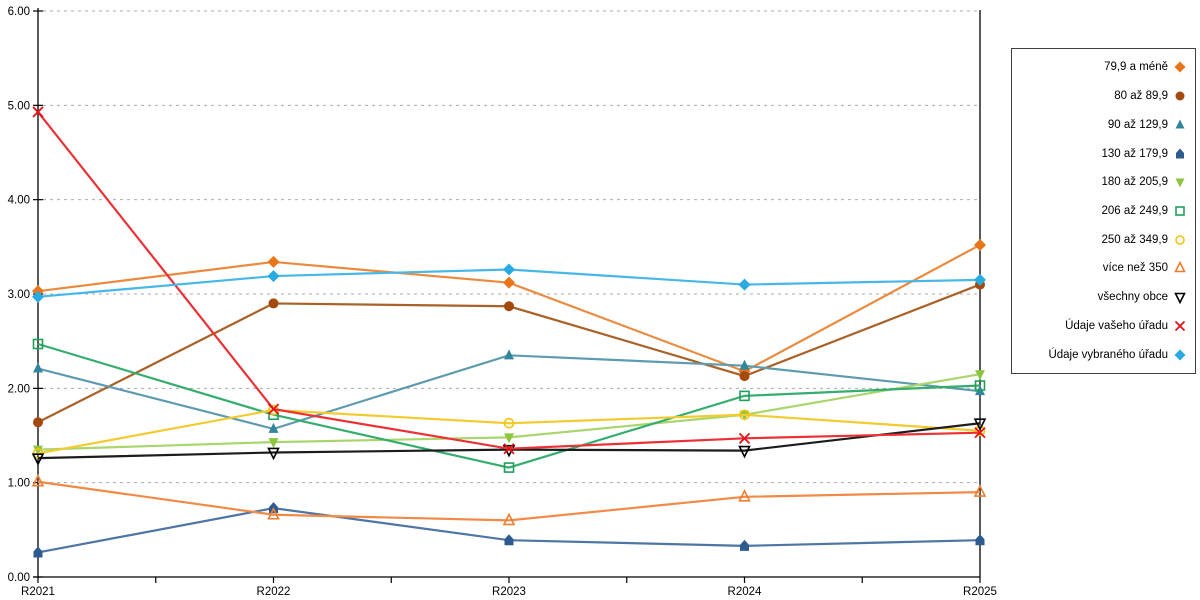  I want to click on triangle-down-open-legend-icon, so click(1180, 298).